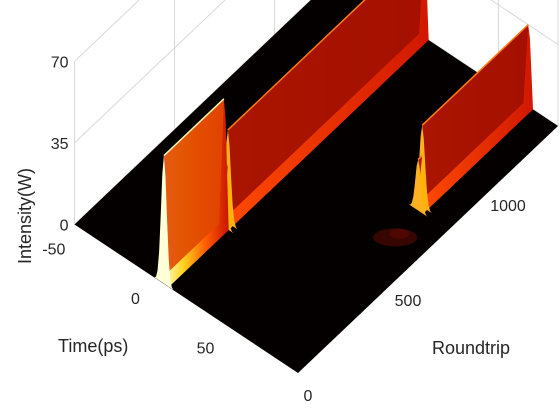 The image size is (560, 420). What do you see at coordinates (399, 233) in the screenshot?
I see `floor-haze` at bounding box center [399, 233].